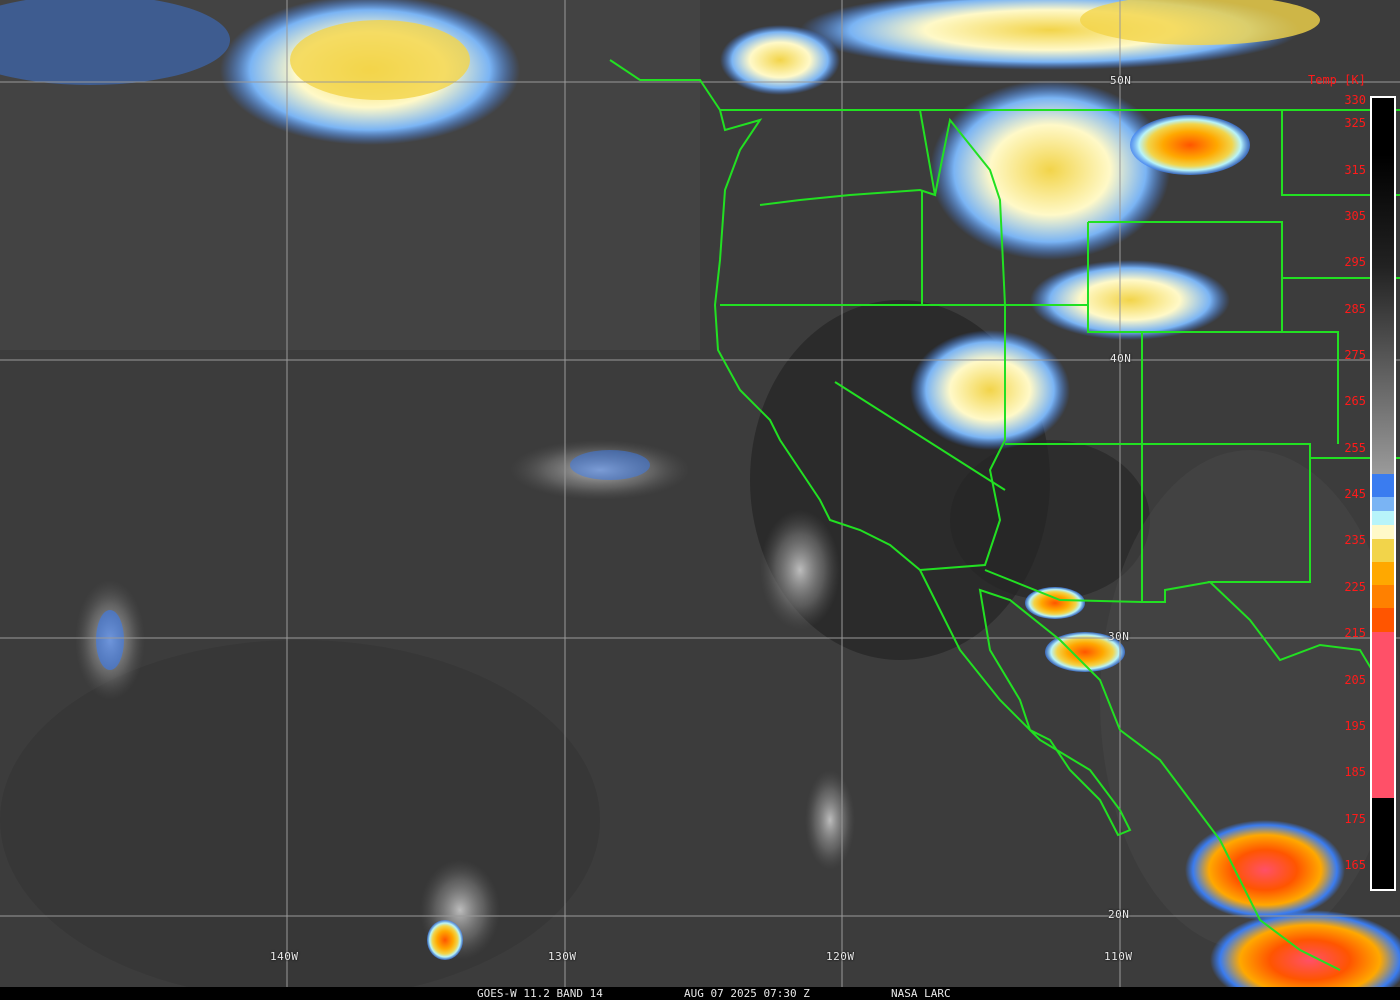  Describe the element at coordinates (562, 956) in the screenshot. I see `lon-label-130w: 130W` at that location.